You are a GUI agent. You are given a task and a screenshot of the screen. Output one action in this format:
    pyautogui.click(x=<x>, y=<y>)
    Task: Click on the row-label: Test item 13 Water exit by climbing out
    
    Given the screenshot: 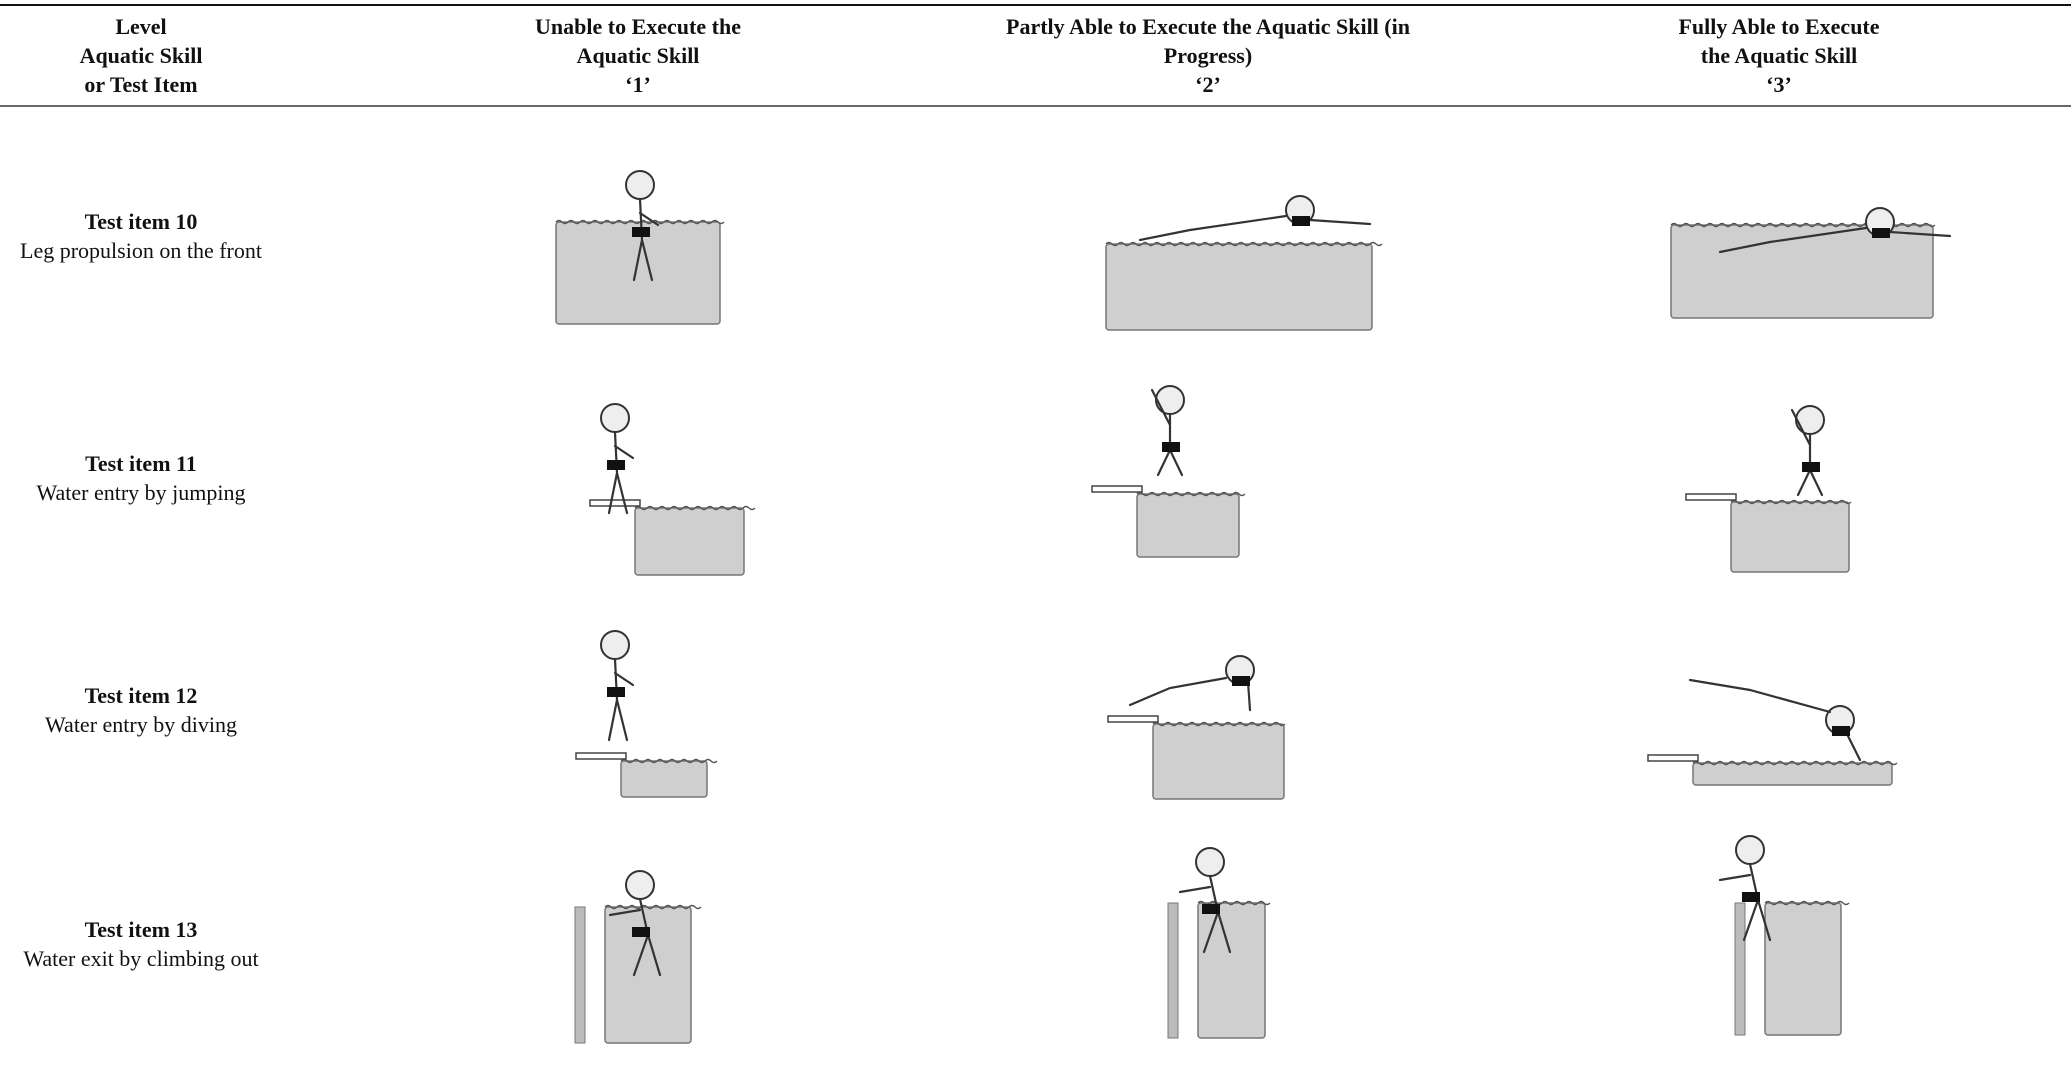 What is the action you would take?
    pyautogui.click(x=140, y=944)
    